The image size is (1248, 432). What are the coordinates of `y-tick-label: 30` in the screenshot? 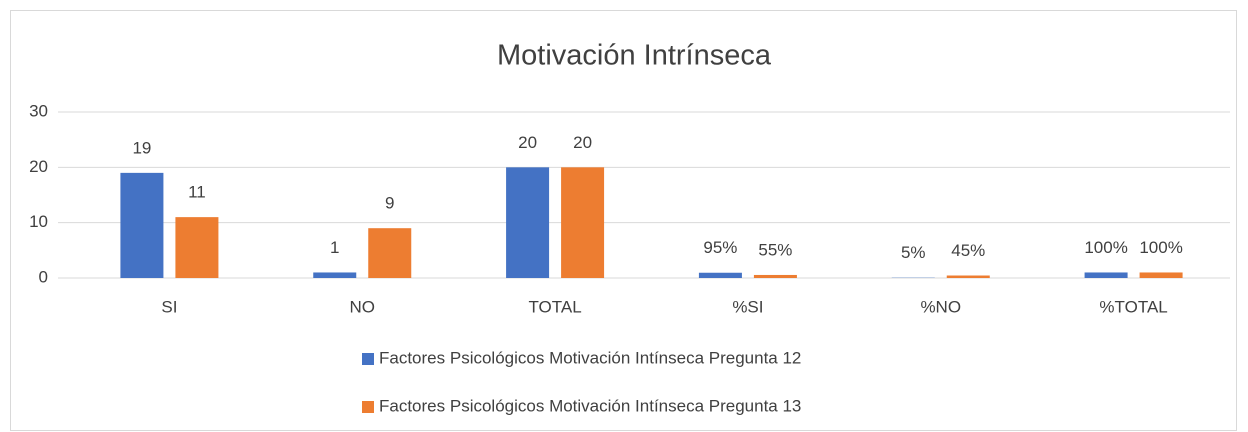 It's located at (38, 110).